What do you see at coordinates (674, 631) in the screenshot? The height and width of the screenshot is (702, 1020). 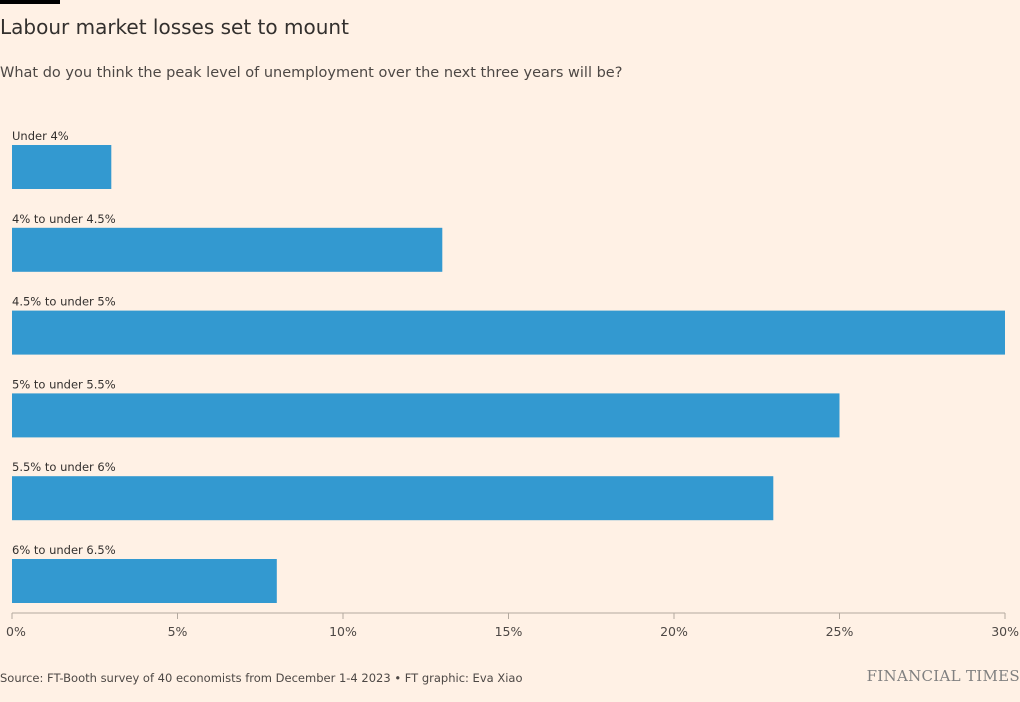 I see `x-tick-label: 20%` at bounding box center [674, 631].